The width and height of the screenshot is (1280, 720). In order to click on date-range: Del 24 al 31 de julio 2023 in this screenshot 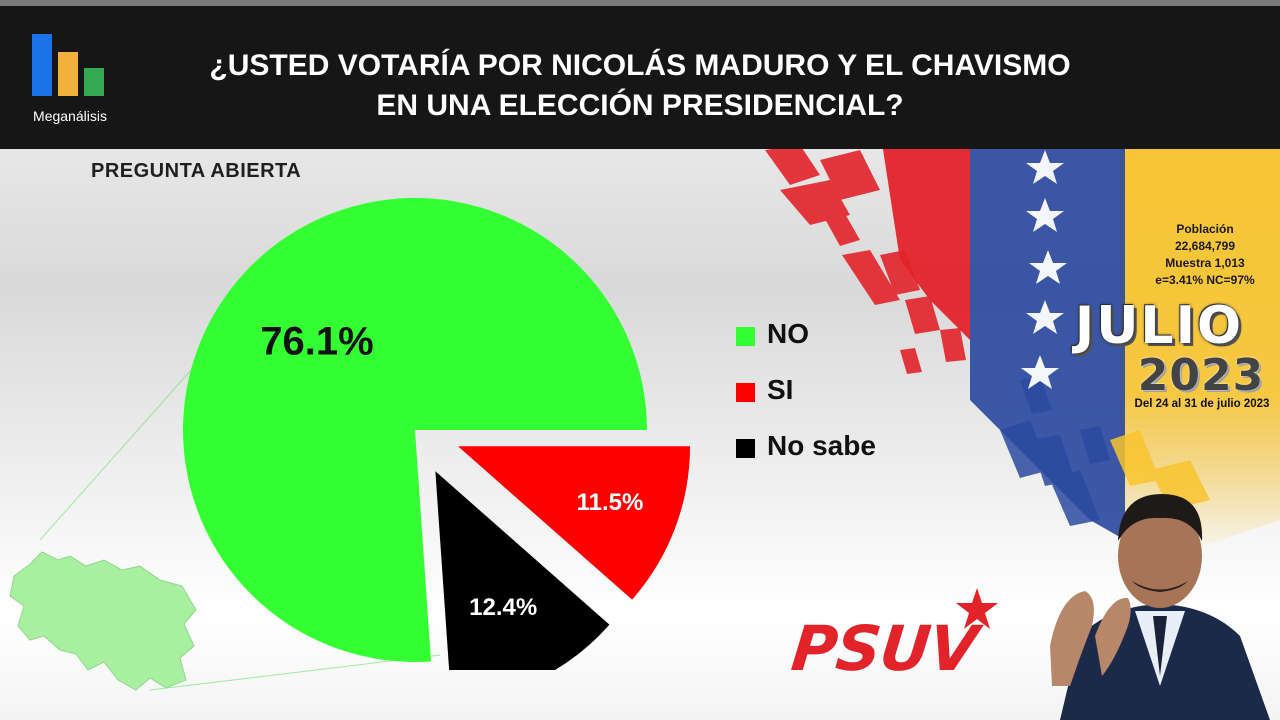, I will do `click(1202, 404)`.